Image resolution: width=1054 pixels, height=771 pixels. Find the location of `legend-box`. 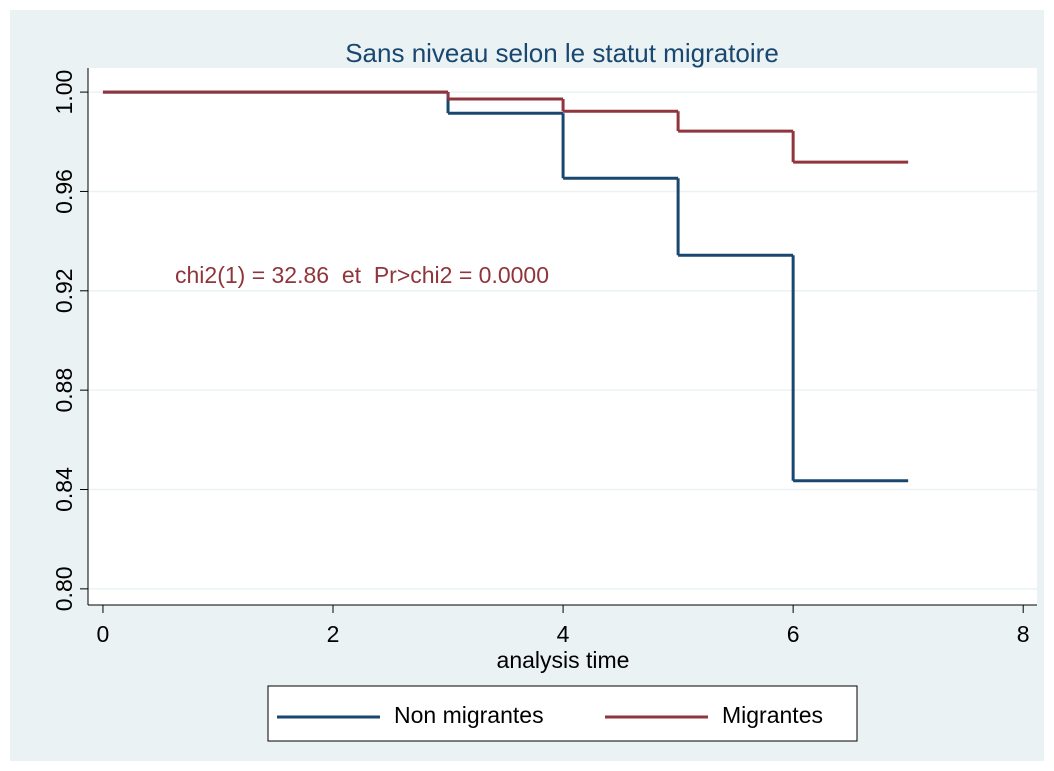

legend-box is located at coordinates (562, 713).